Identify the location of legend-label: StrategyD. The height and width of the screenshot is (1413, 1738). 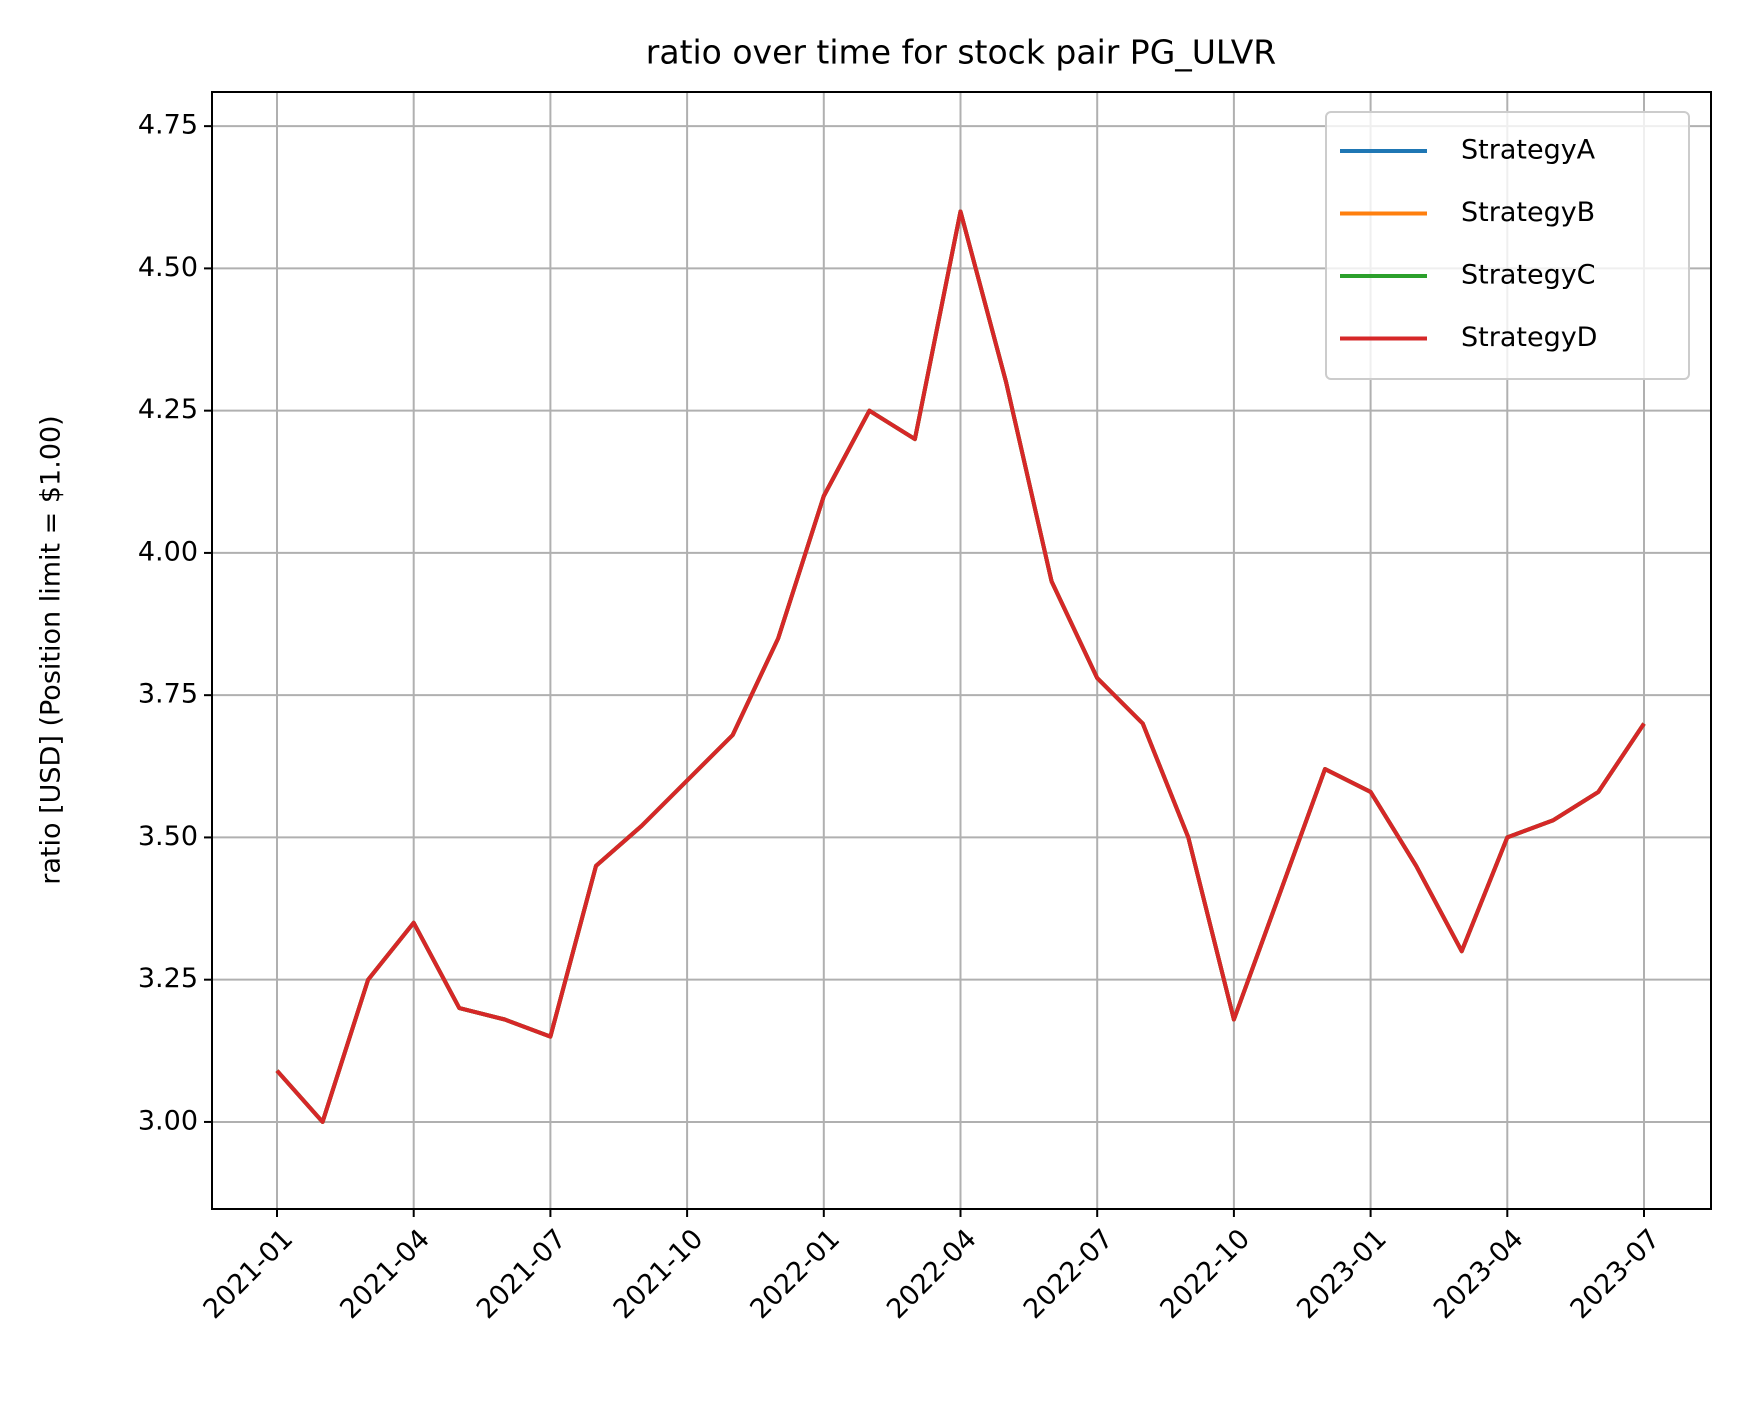
(1529, 337).